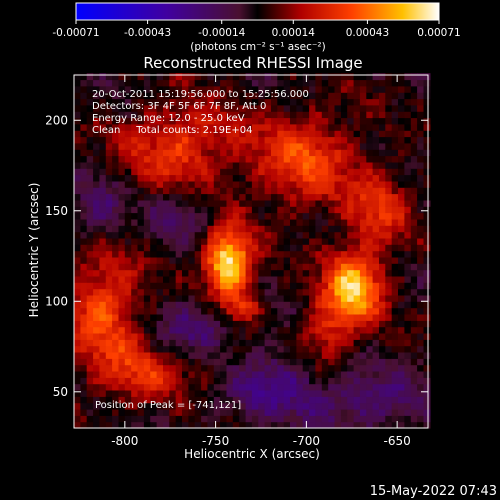  I want to click on colorbar-gradient, so click(257, 11).